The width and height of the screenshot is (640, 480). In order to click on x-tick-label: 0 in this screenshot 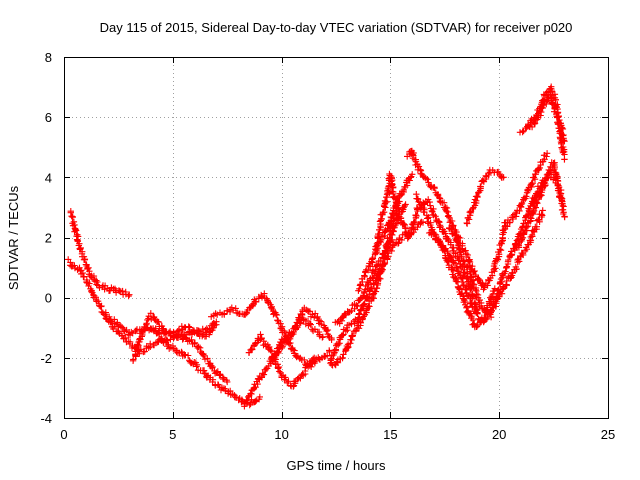, I will do `click(63, 434)`.